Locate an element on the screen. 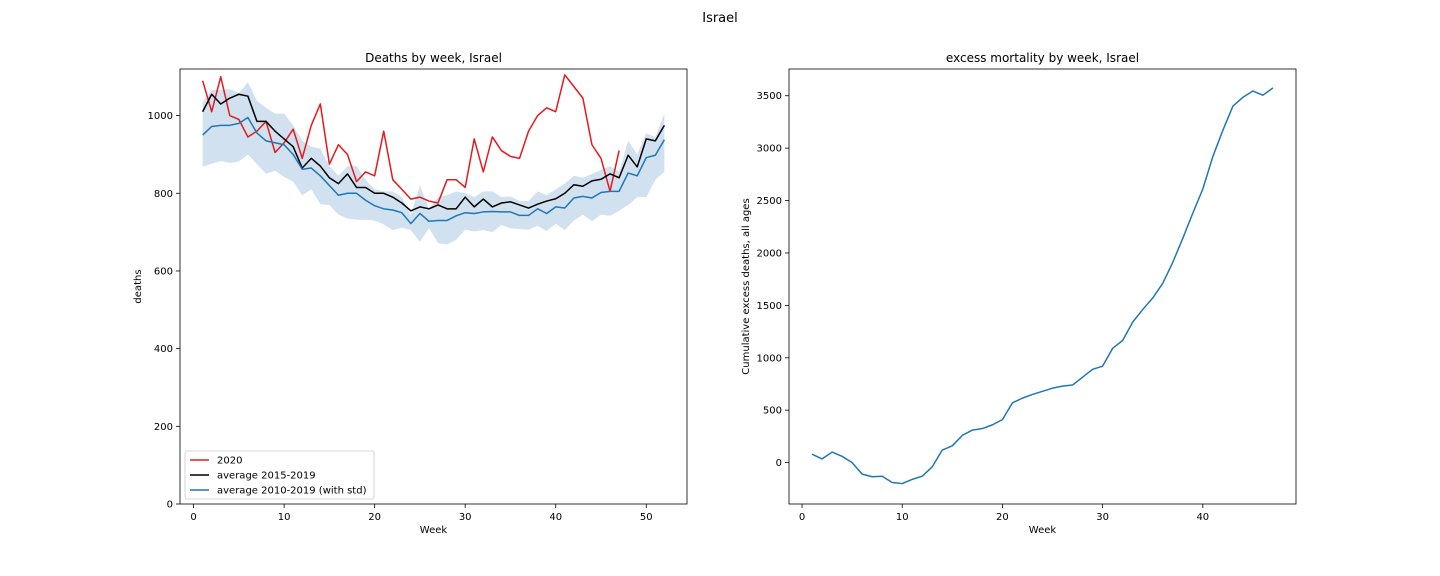 The height and width of the screenshot is (576, 1440). series-group is located at coordinates (433, 159).